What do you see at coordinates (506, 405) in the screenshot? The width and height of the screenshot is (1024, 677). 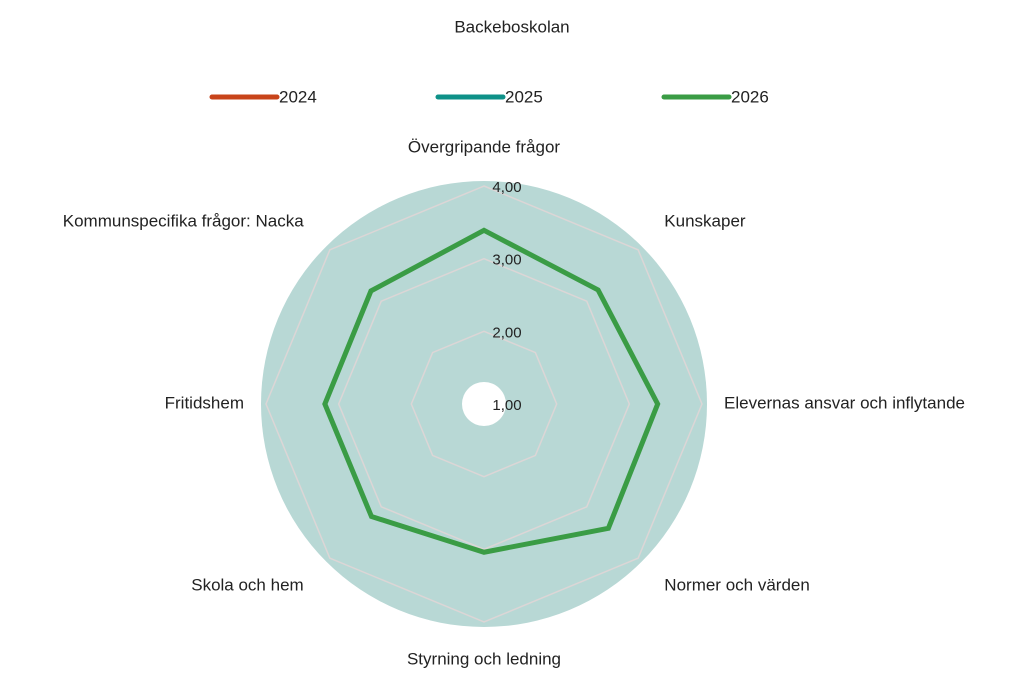 I see `y-tick-label: 1,00` at bounding box center [506, 405].